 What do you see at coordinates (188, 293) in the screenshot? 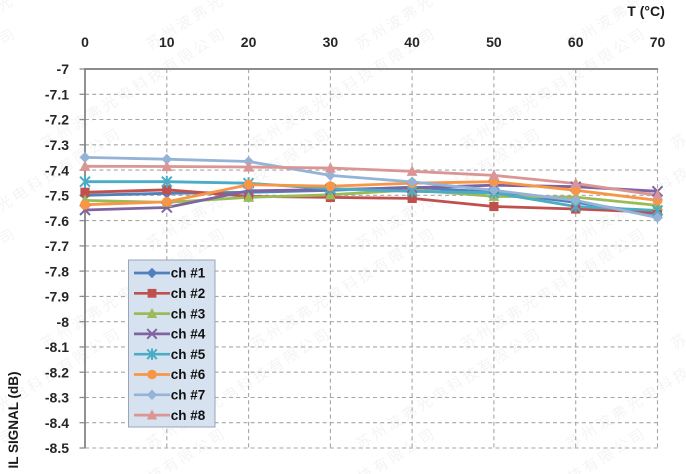
I see `svg-text: ch #2` at bounding box center [188, 293].